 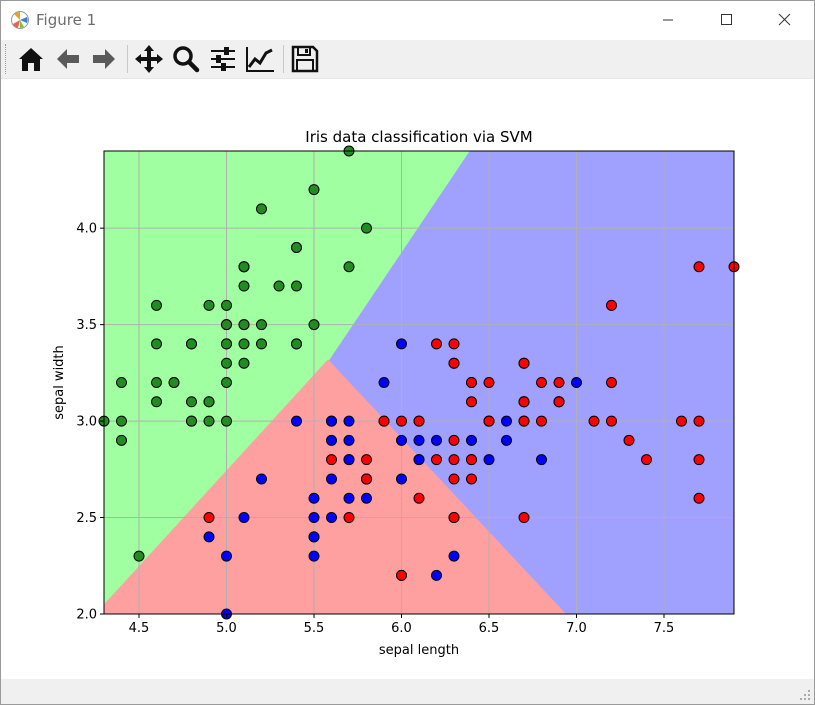 What do you see at coordinates (86, 422) in the screenshot?
I see `y-tick-label: 3.0` at bounding box center [86, 422].